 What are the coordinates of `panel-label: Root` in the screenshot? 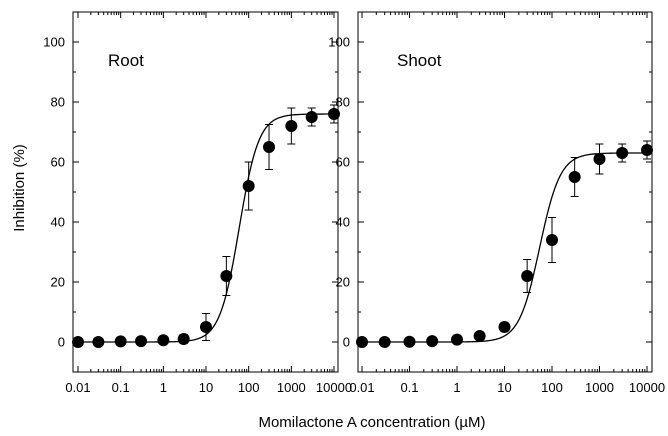 It's located at (126, 60).